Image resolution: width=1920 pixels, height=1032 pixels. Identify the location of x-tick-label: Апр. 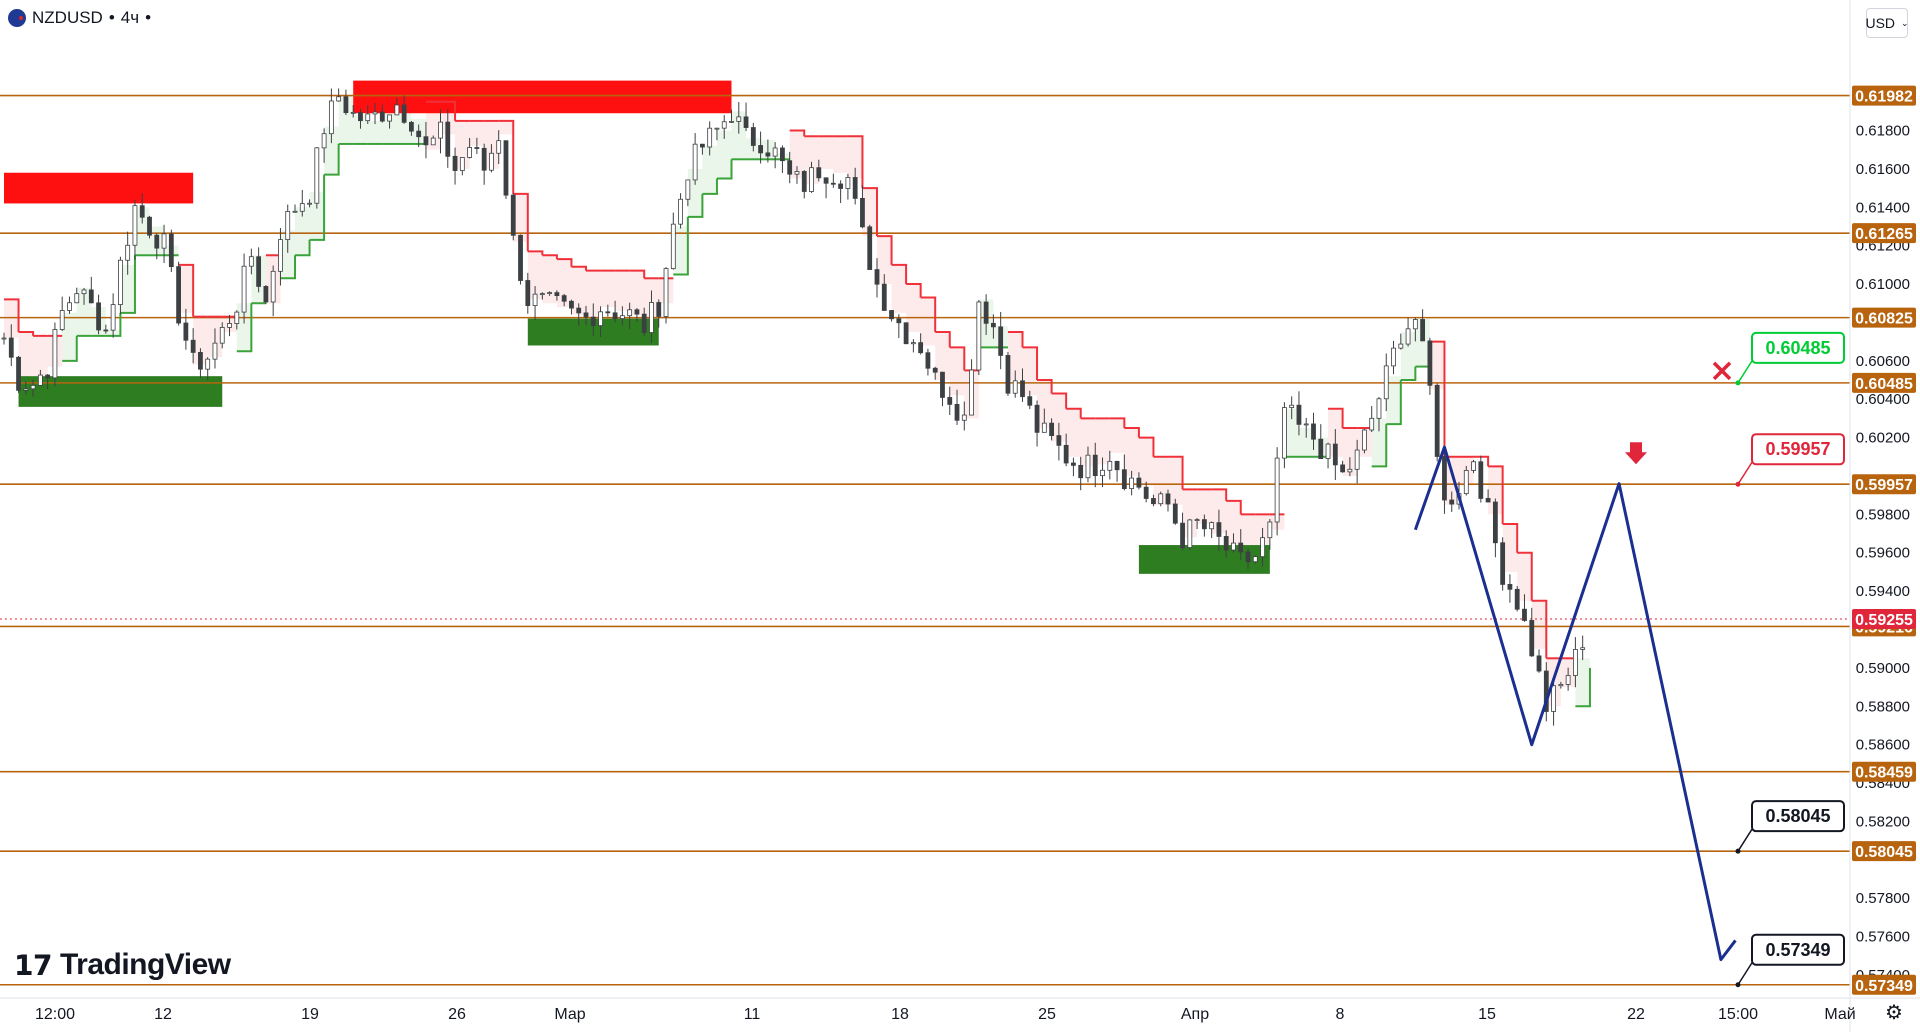
(1195, 1014).